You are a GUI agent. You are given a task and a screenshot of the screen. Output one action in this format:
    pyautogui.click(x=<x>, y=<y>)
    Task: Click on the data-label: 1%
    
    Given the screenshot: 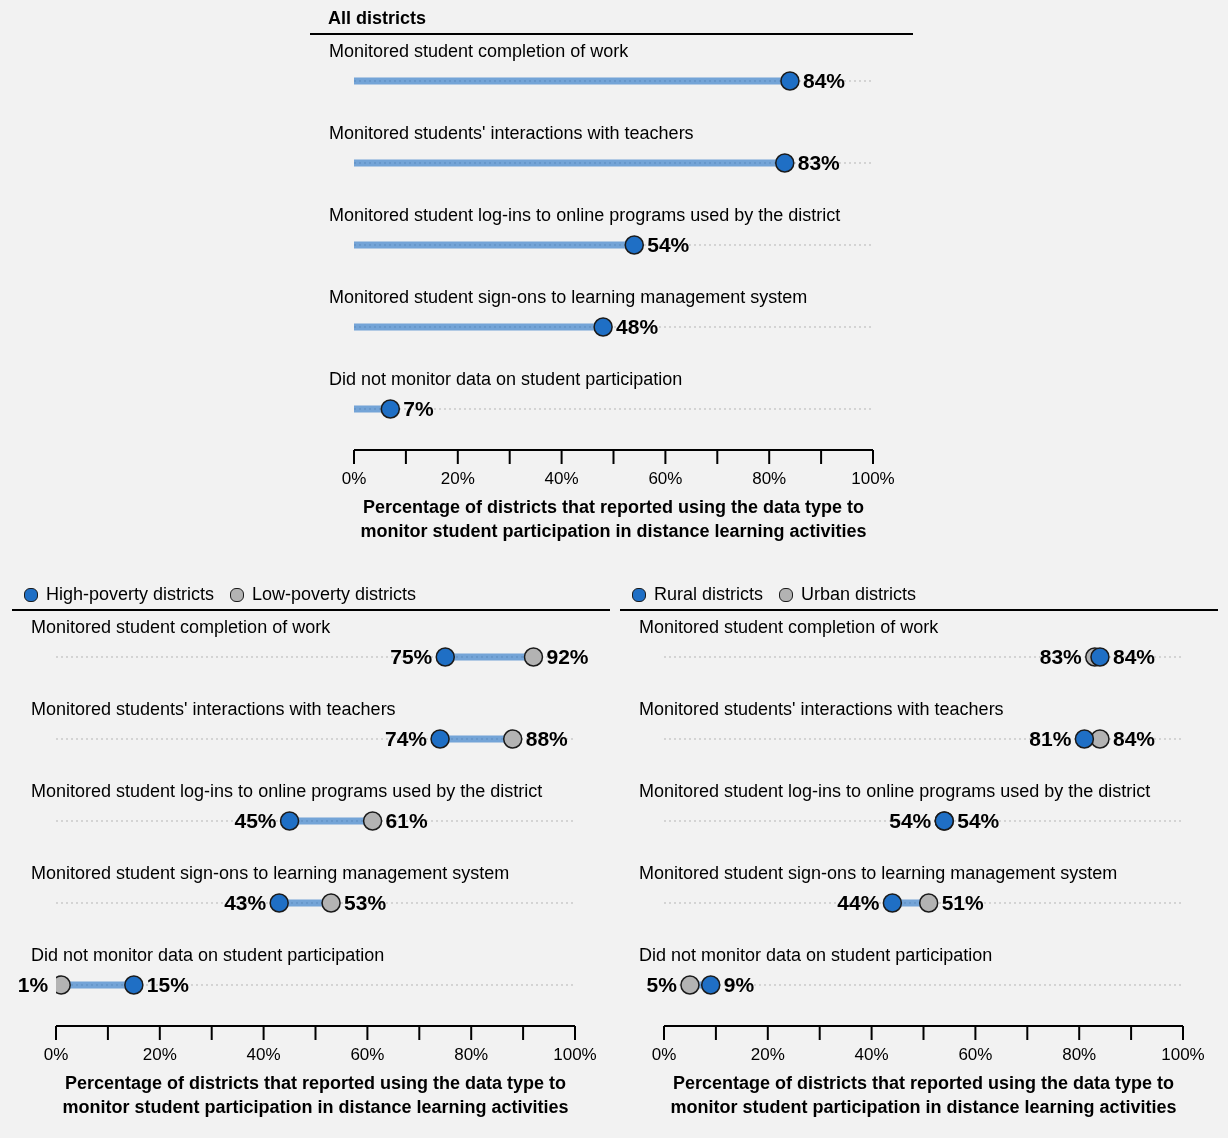 What is the action you would take?
    pyautogui.click(x=33, y=984)
    